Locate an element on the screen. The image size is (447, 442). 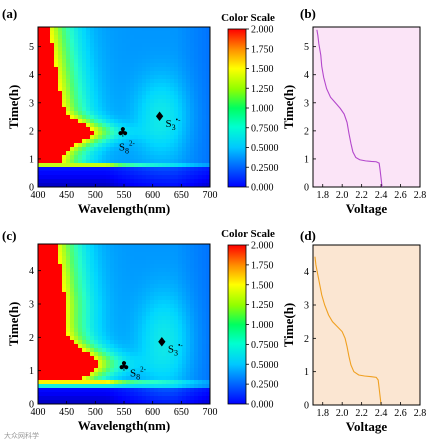
colorbar-tick-label: 1.250 is located at coordinates (262, 305).